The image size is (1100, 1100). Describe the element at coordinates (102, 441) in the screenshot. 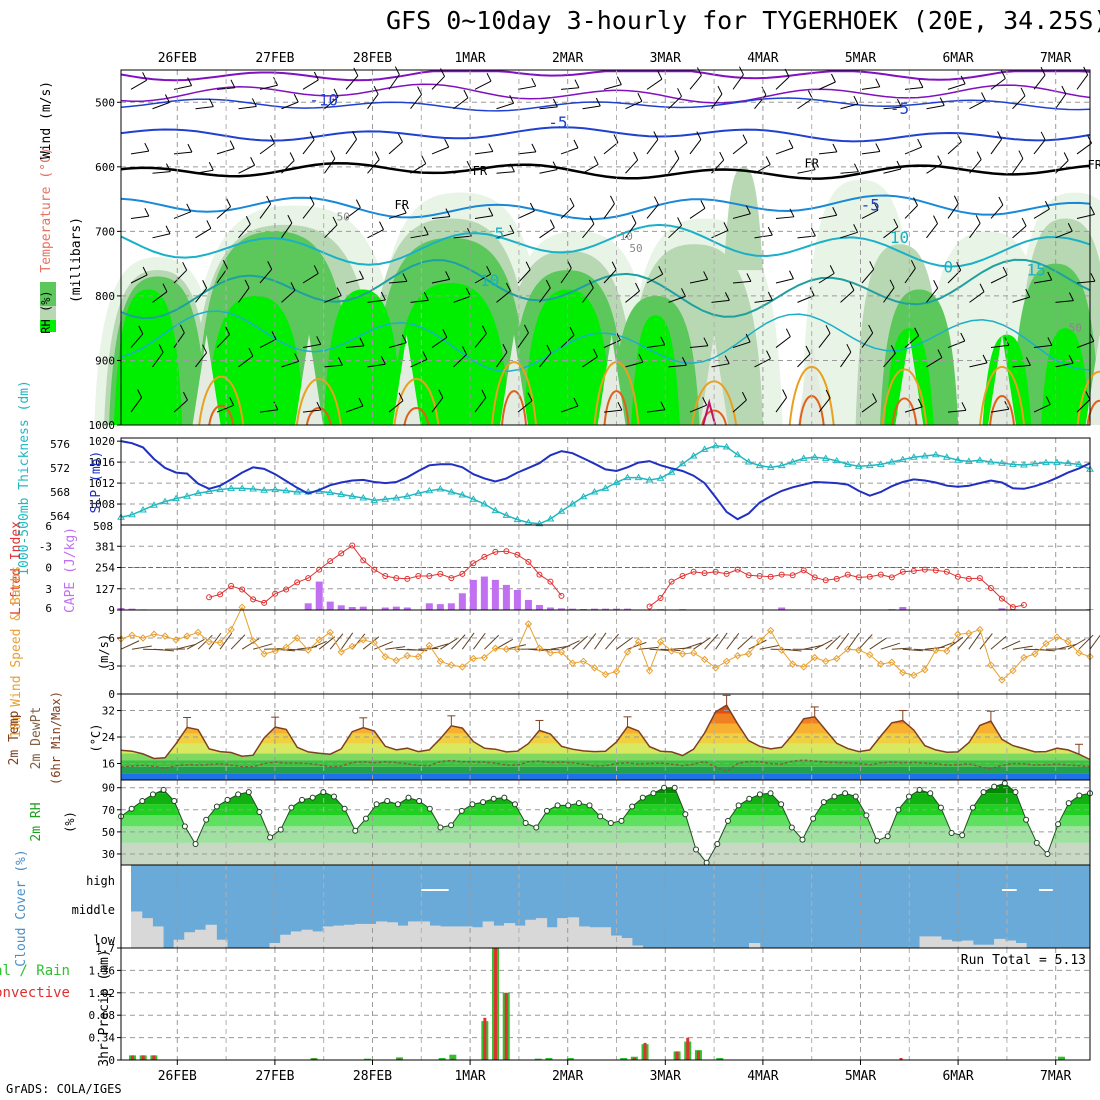

I see `slp-tick-label: 1020` at that location.